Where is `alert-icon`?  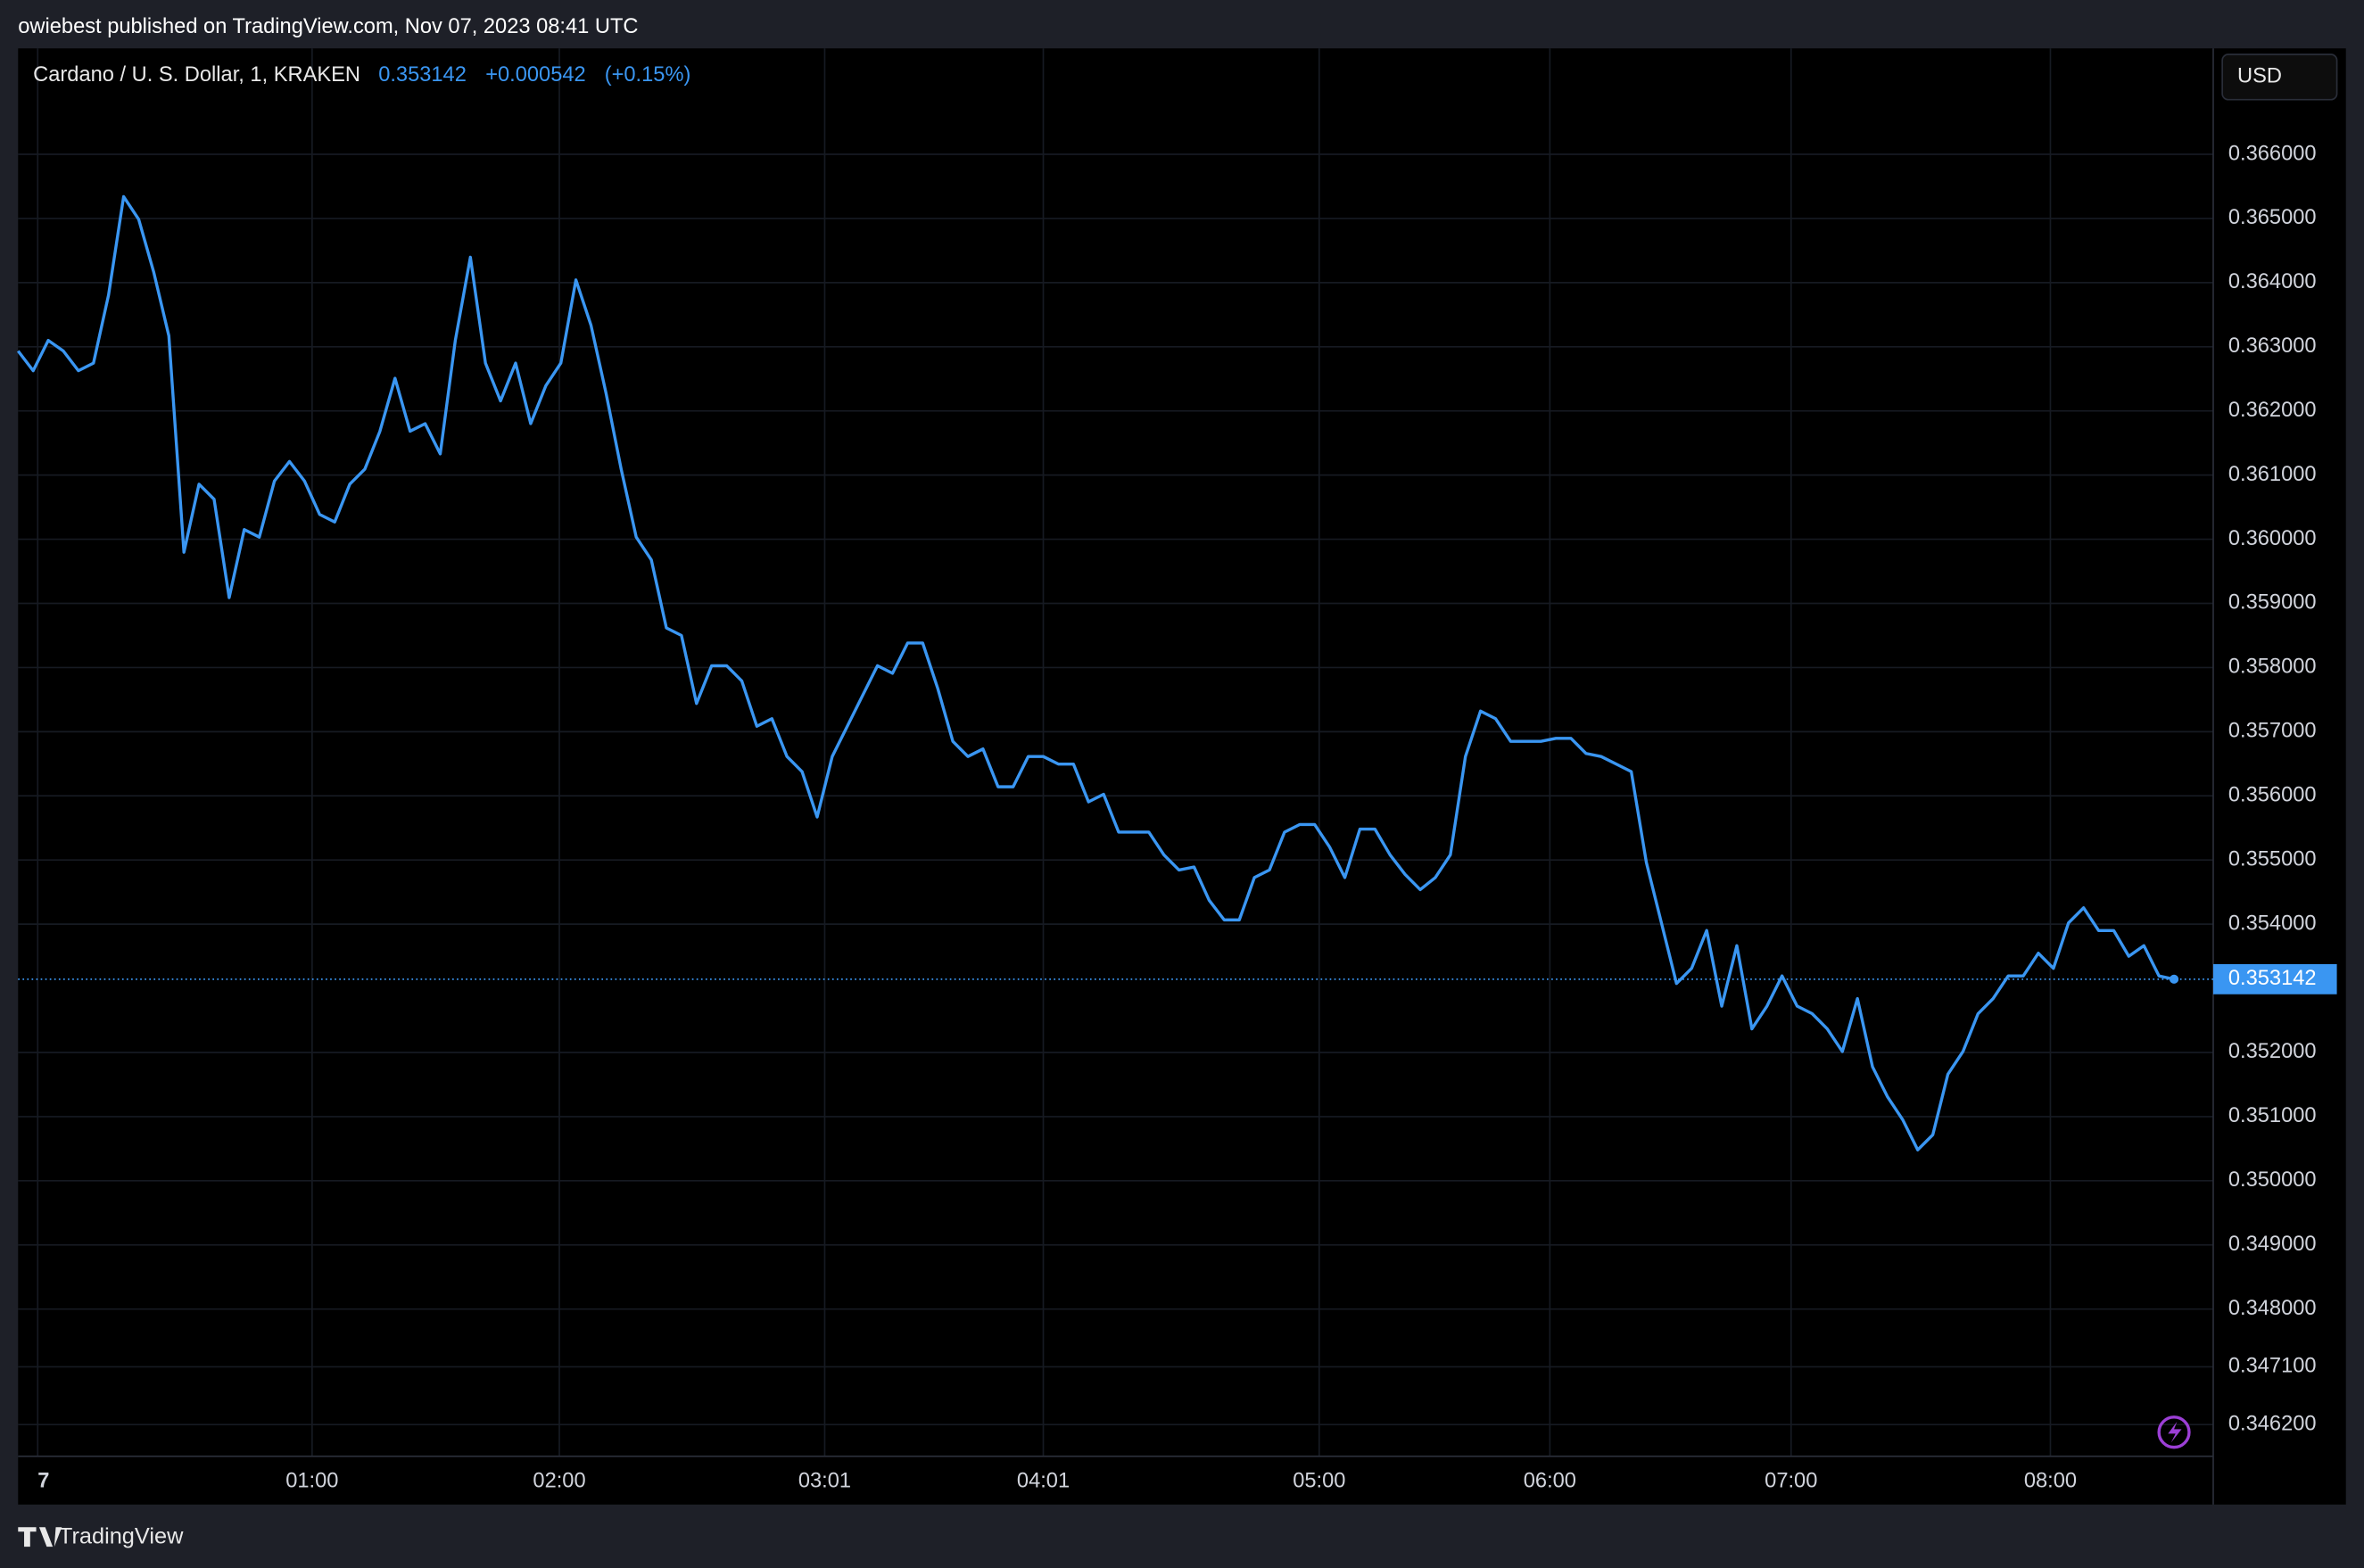 alert-icon is located at coordinates (2174, 1432).